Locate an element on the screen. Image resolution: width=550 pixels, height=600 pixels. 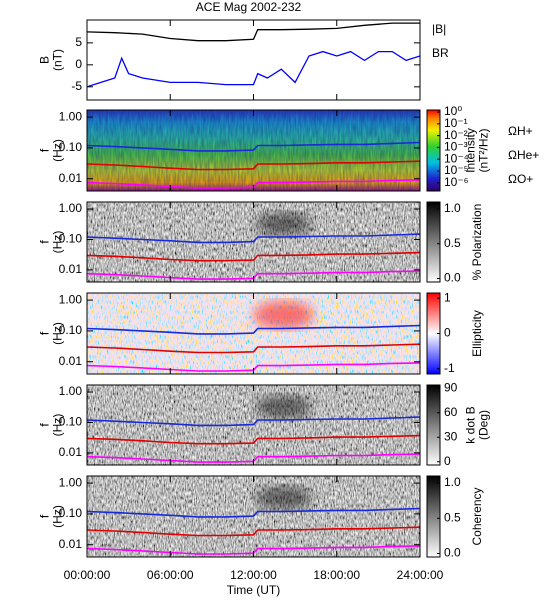
colorbar-label: % Polarization is located at coordinates (477, 242).